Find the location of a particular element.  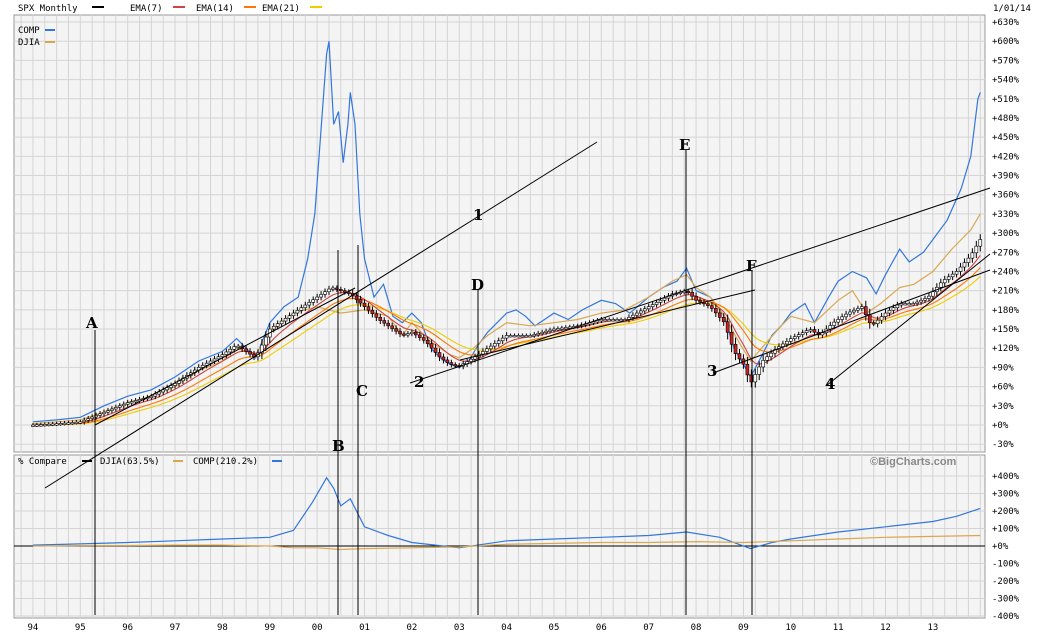

watermark: ©BigCharts.com is located at coordinates (913, 462).